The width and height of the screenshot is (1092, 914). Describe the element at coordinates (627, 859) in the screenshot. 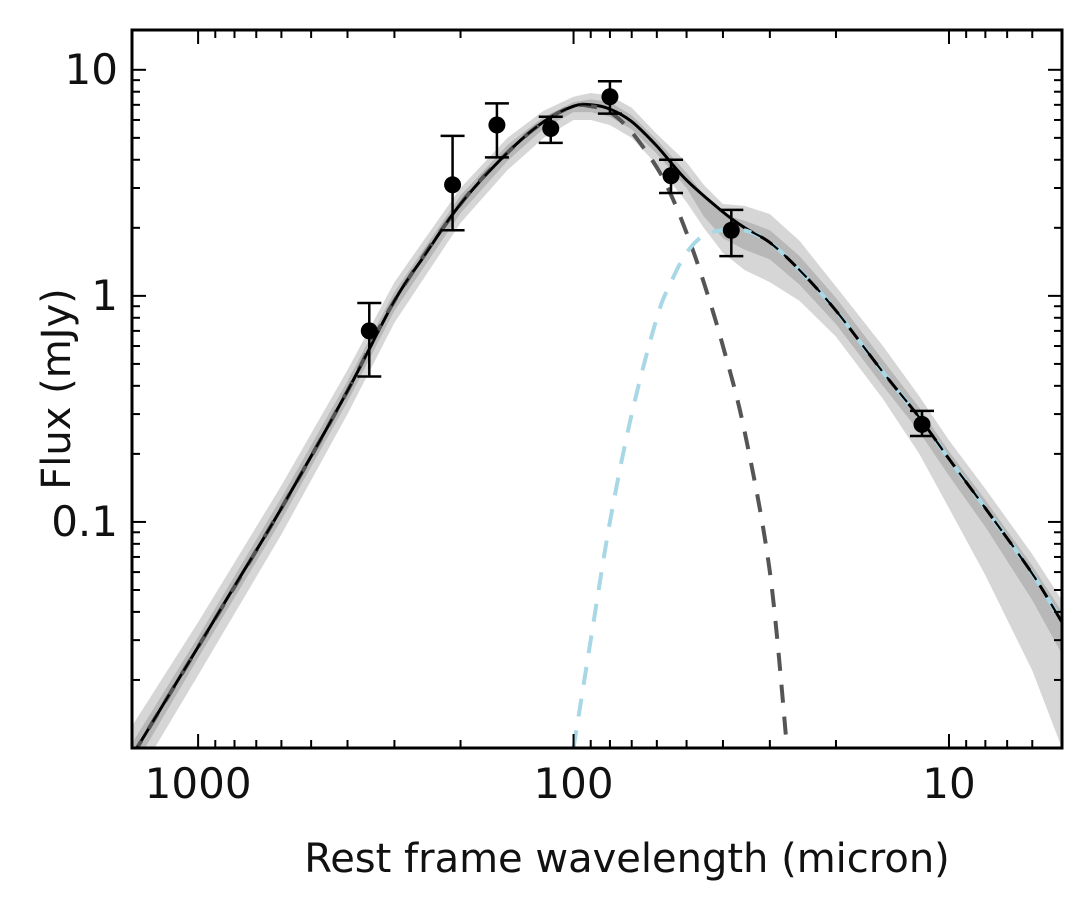

I see `x-axis-label: Rest frame wavelength (micron)` at that location.